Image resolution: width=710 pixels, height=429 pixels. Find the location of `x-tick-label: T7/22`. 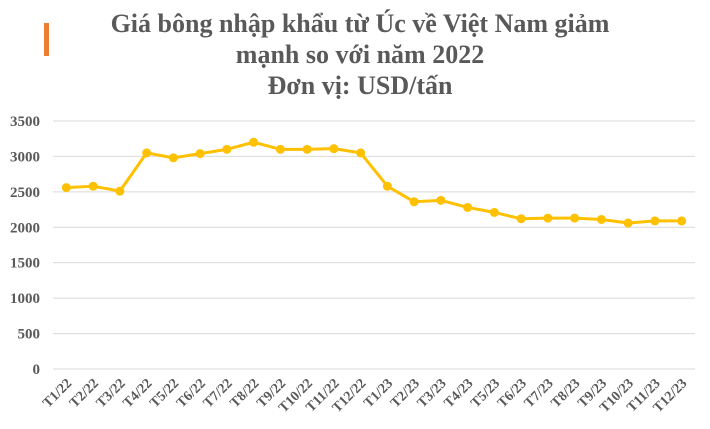

x-tick-label: T7/22 is located at coordinates (218, 393).